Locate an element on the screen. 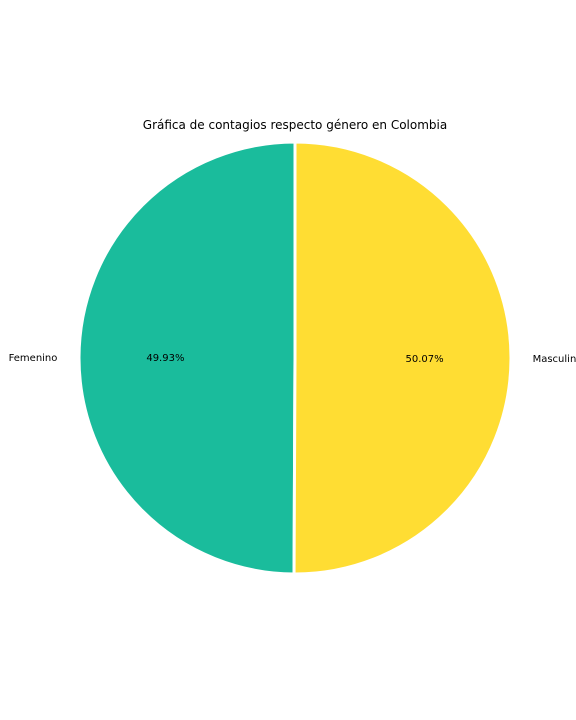 This screenshot has width=576, height=720. pie-labels: Femenino 49.93% Masculino 50.07% is located at coordinates (292, 359).